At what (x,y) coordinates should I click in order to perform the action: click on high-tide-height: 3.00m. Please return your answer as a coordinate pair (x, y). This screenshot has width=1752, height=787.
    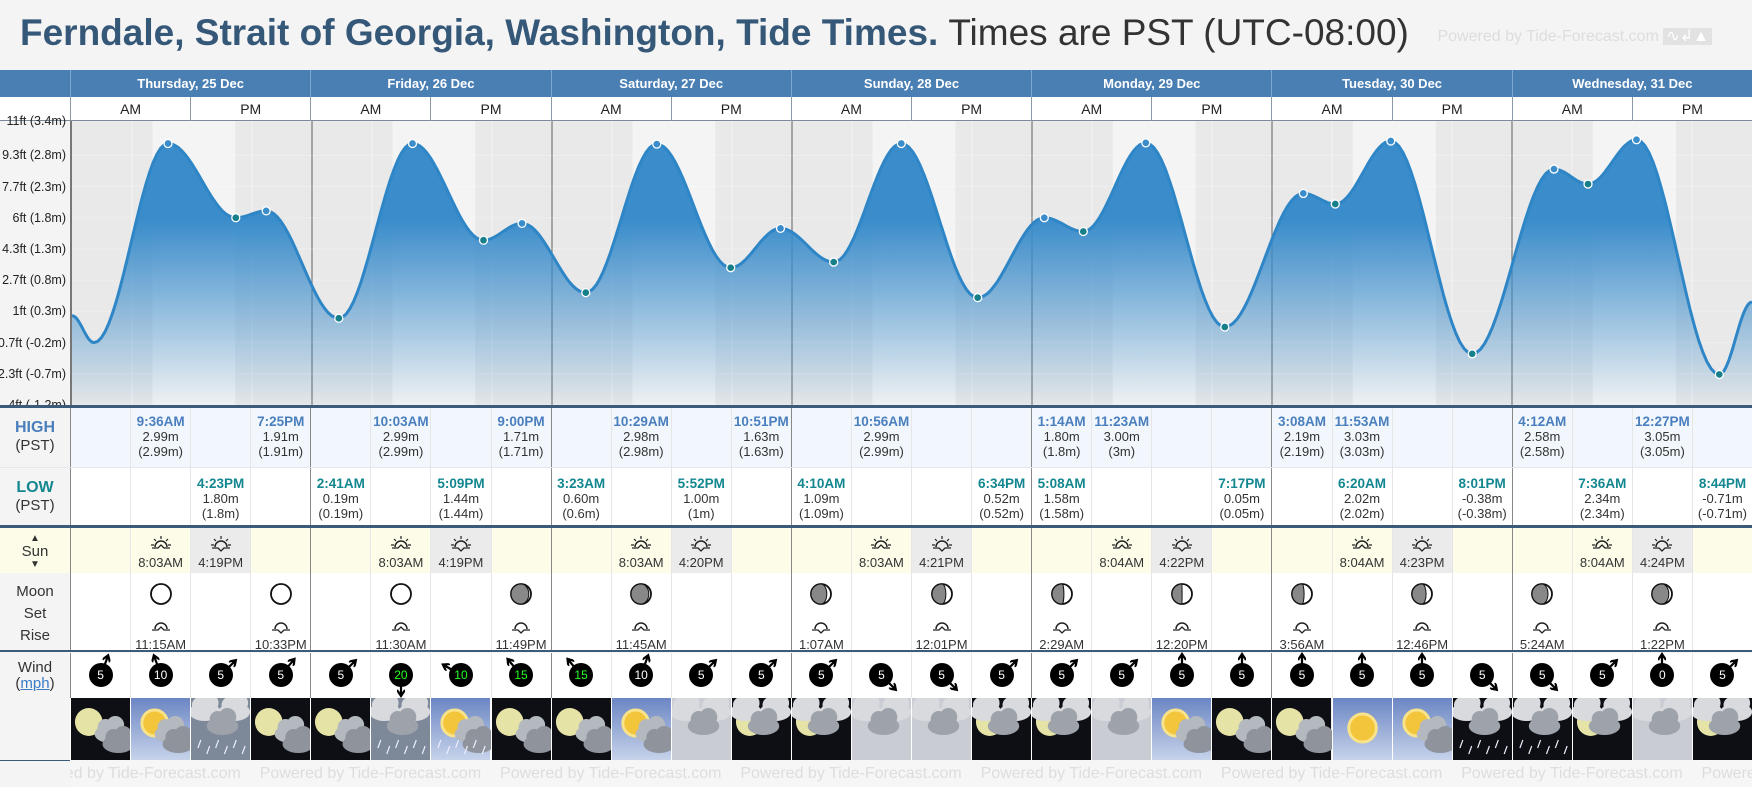
    Looking at the image, I should click on (1121, 436).